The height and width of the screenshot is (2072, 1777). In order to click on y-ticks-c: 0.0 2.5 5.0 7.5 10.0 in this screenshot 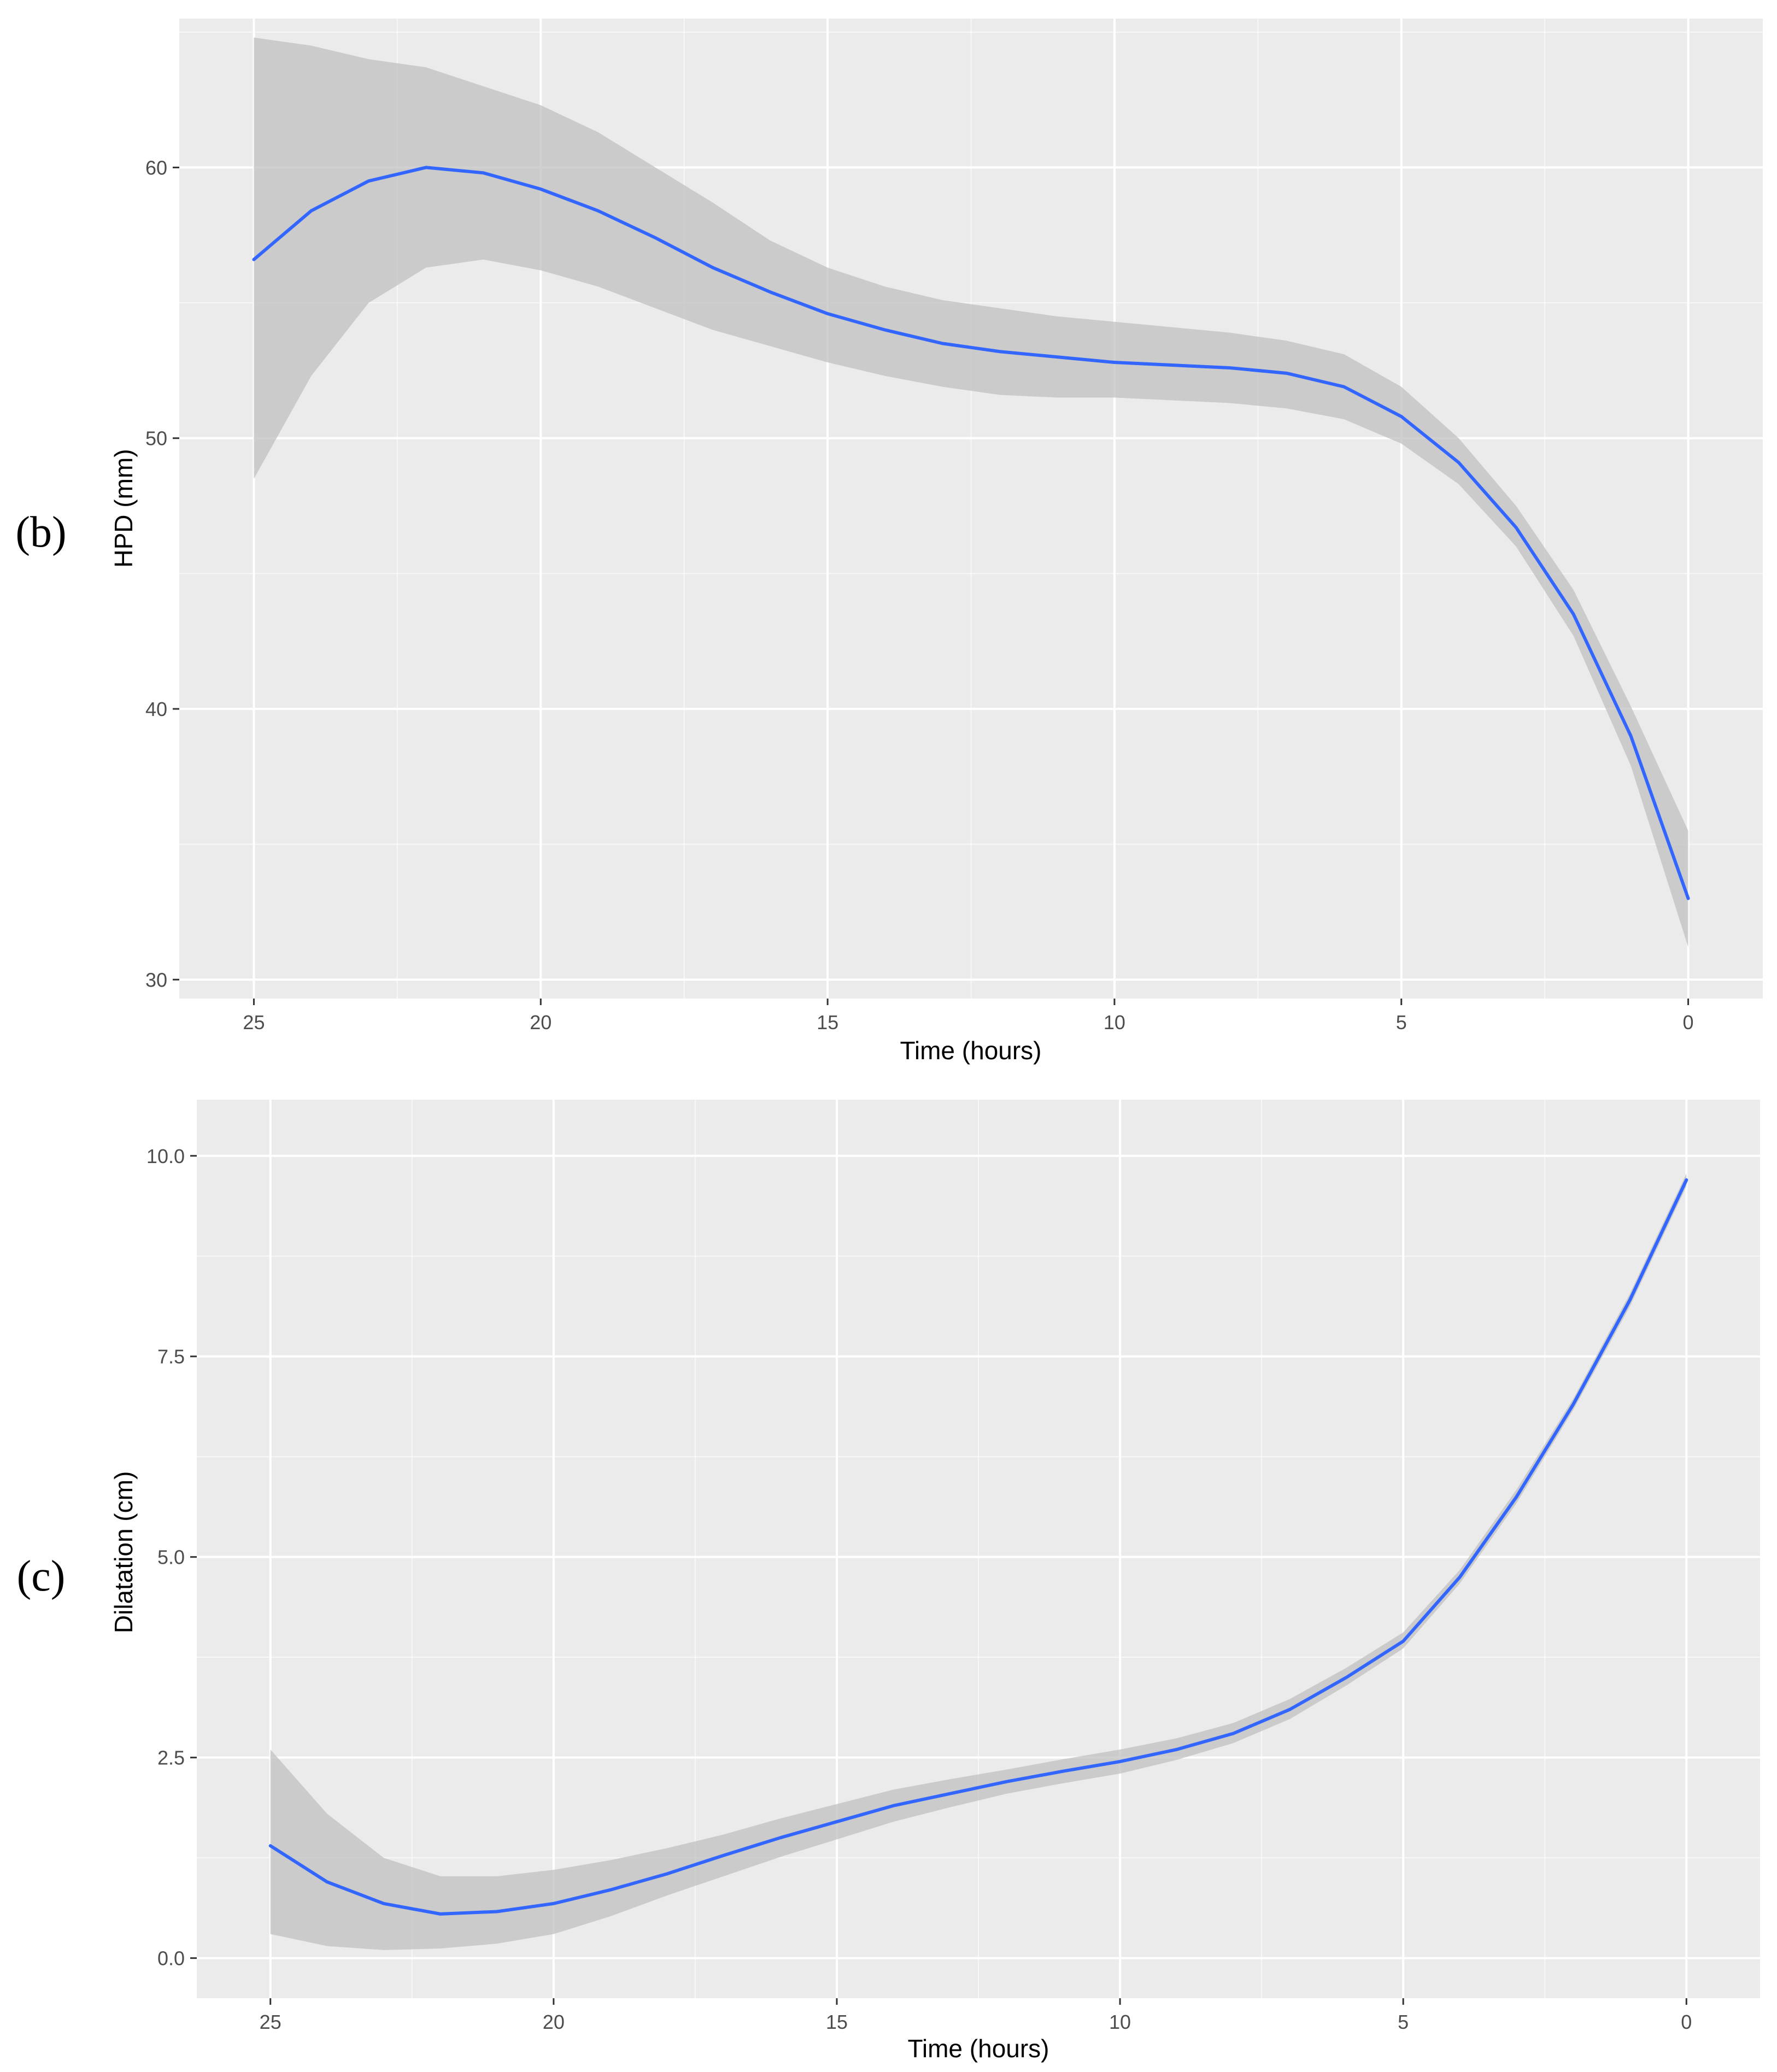, I will do `click(171, 1557)`.